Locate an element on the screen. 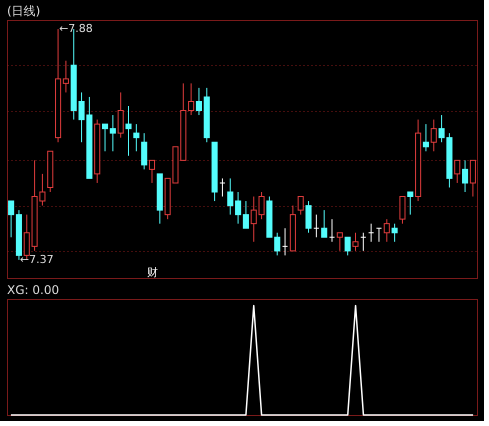 This screenshot has width=489, height=426. annotation: ←7.88 is located at coordinates (76, 29).